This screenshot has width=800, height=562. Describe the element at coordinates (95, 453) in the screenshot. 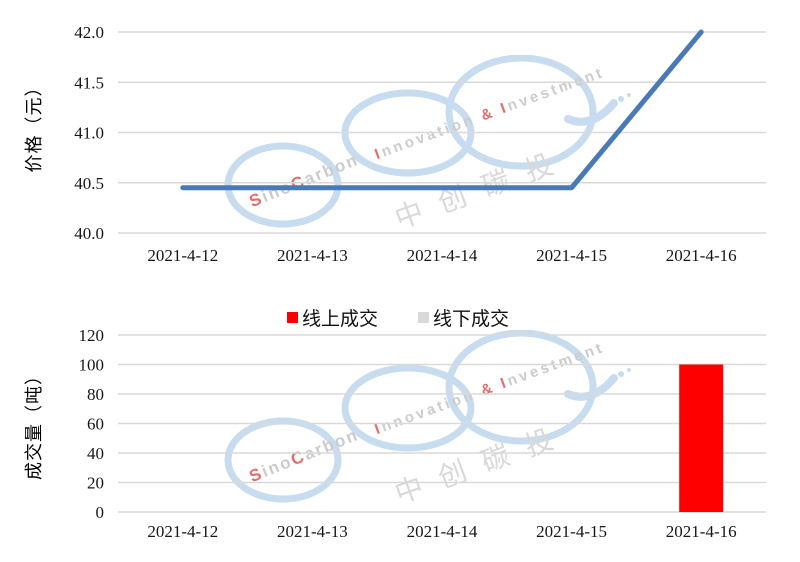

I see `y-tick-label: 40` at that location.